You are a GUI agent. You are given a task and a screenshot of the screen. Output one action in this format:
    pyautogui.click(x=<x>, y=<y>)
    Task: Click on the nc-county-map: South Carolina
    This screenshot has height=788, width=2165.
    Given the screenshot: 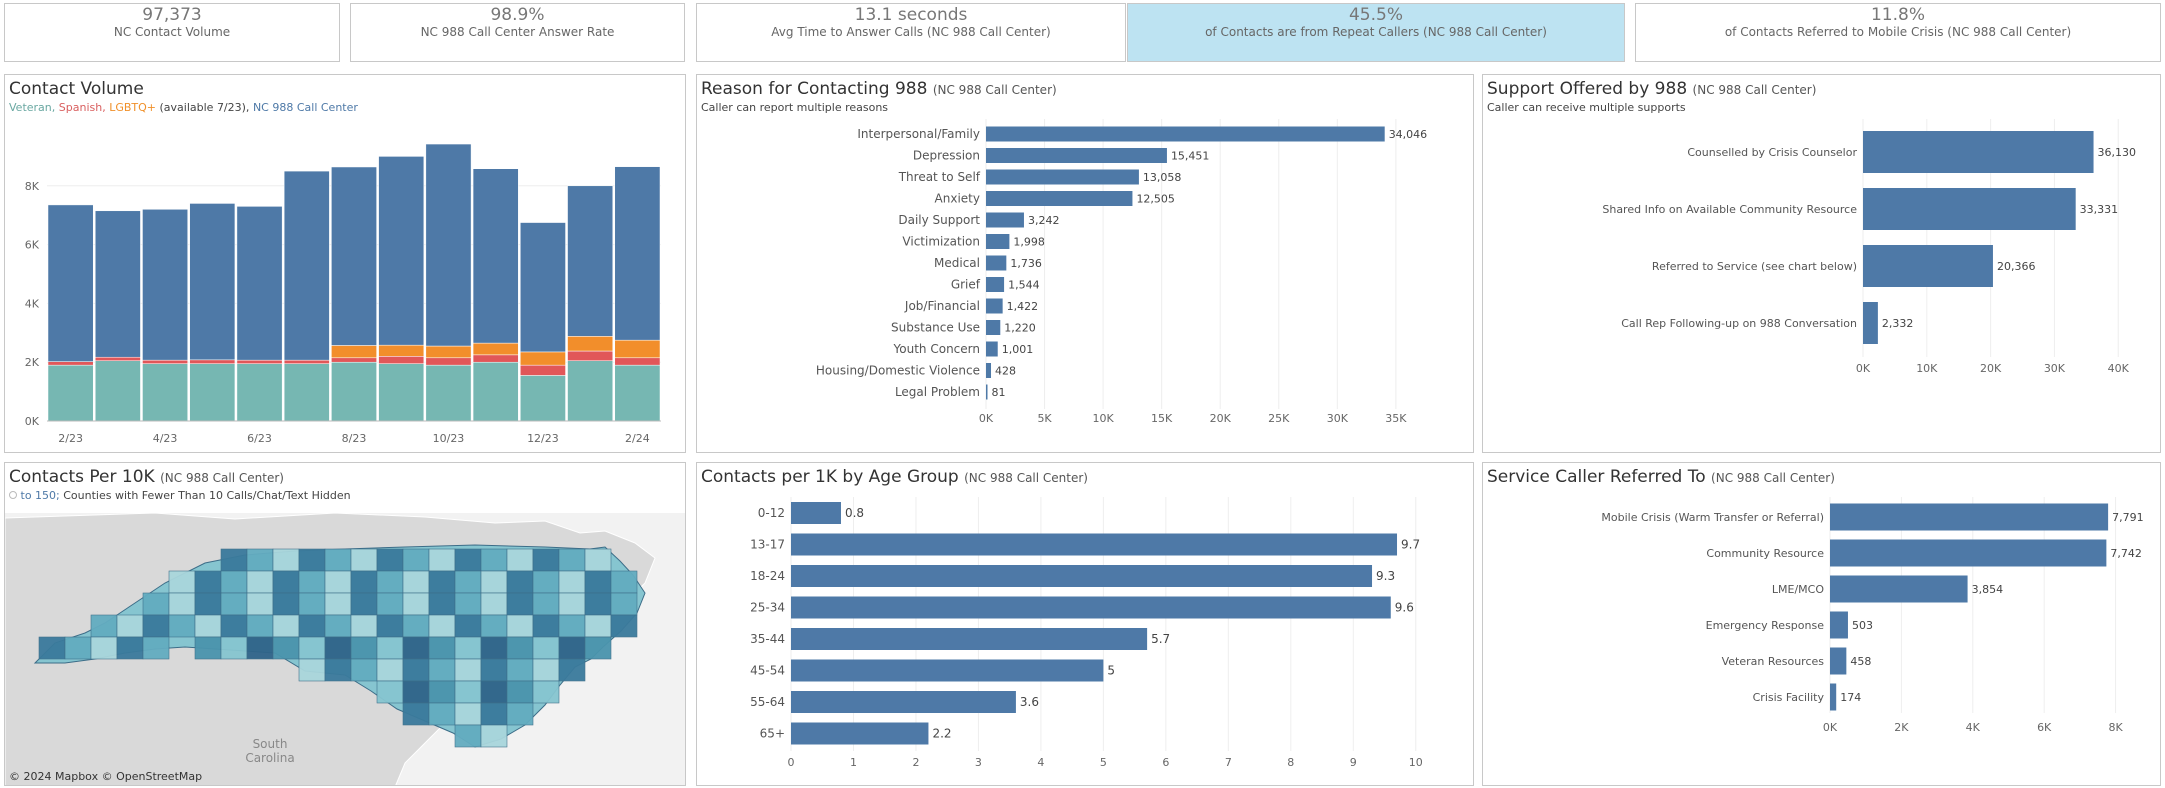 What is the action you would take?
    pyautogui.click(x=345, y=624)
    